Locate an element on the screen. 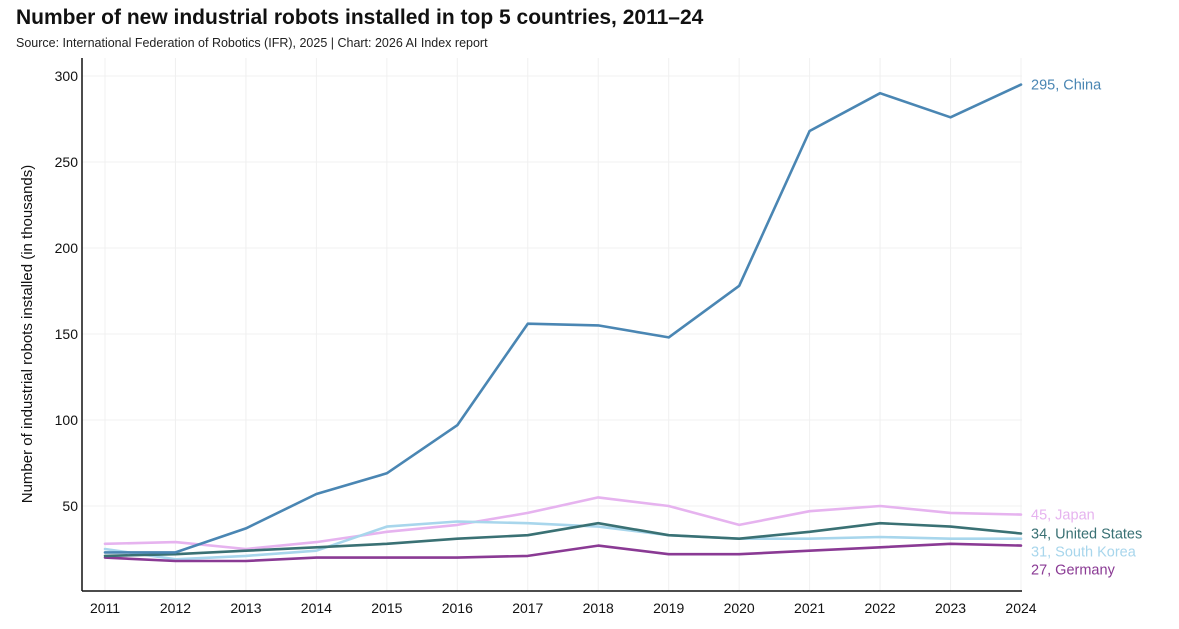 The height and width of the screenshot is (629, 1179). end-label-germany: 27, Germany is located at coordinates (1073, 571).